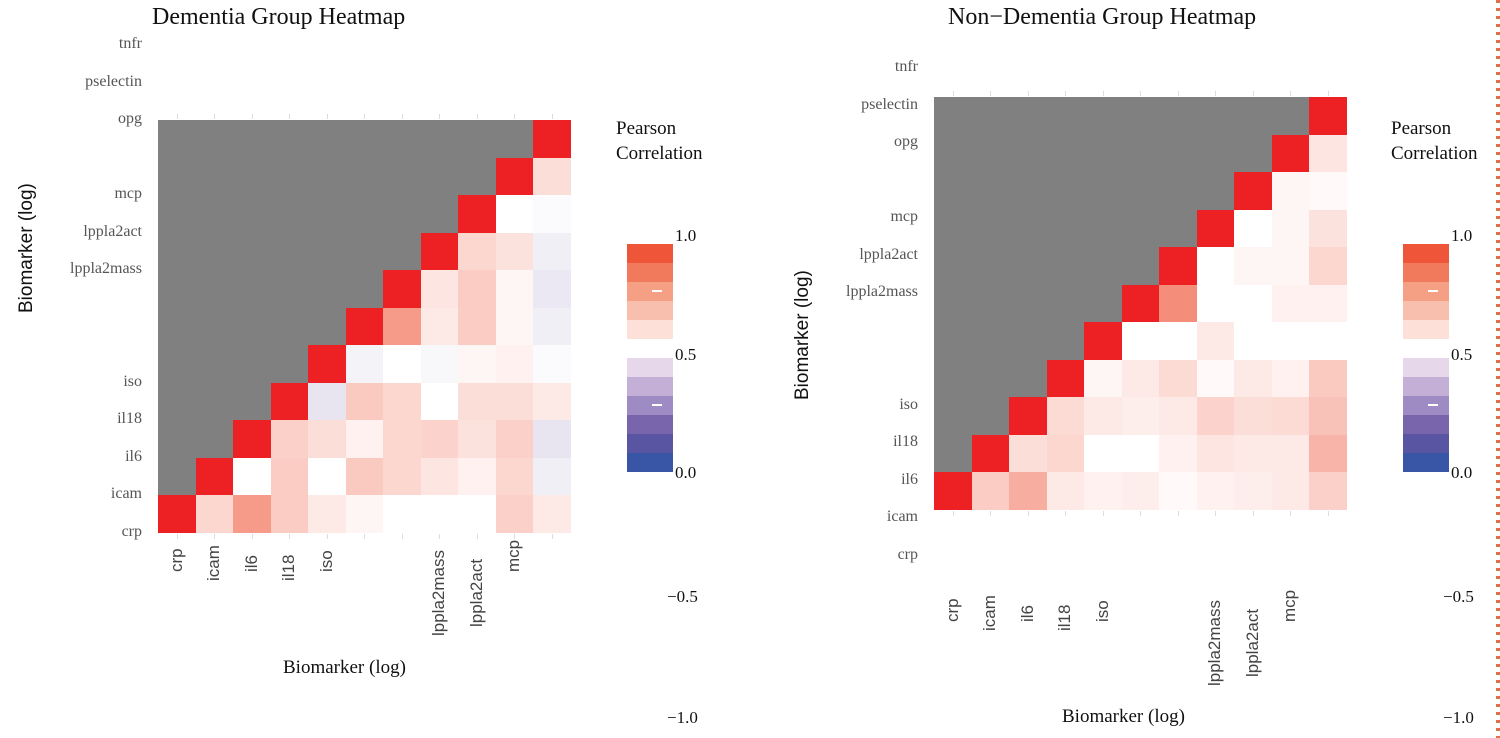  Describe the element at coordinates (1462, 235) in the screenshot. I see `legend-label: 1.0` at that location.